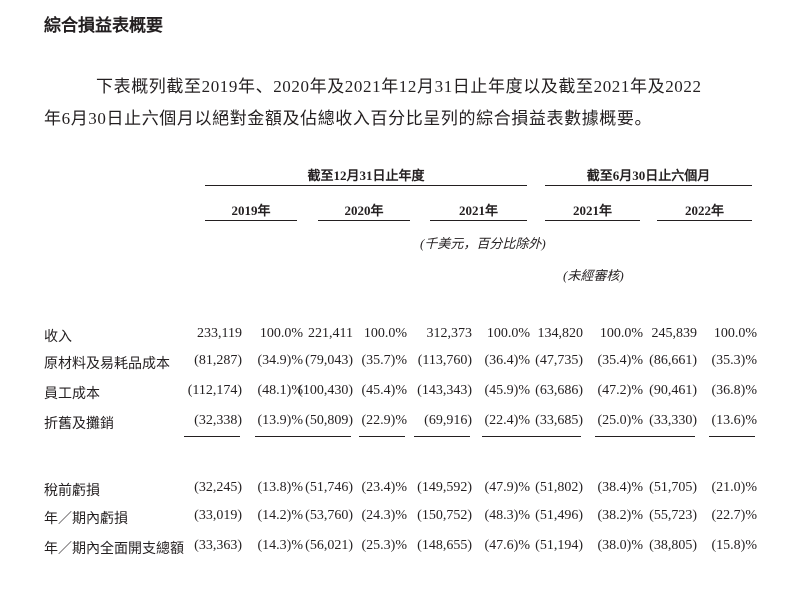  What do you see at coordinates (559, 515) in the screenshot?
I see `amount-cell: (51,496)` at bounding box center [559, 515].